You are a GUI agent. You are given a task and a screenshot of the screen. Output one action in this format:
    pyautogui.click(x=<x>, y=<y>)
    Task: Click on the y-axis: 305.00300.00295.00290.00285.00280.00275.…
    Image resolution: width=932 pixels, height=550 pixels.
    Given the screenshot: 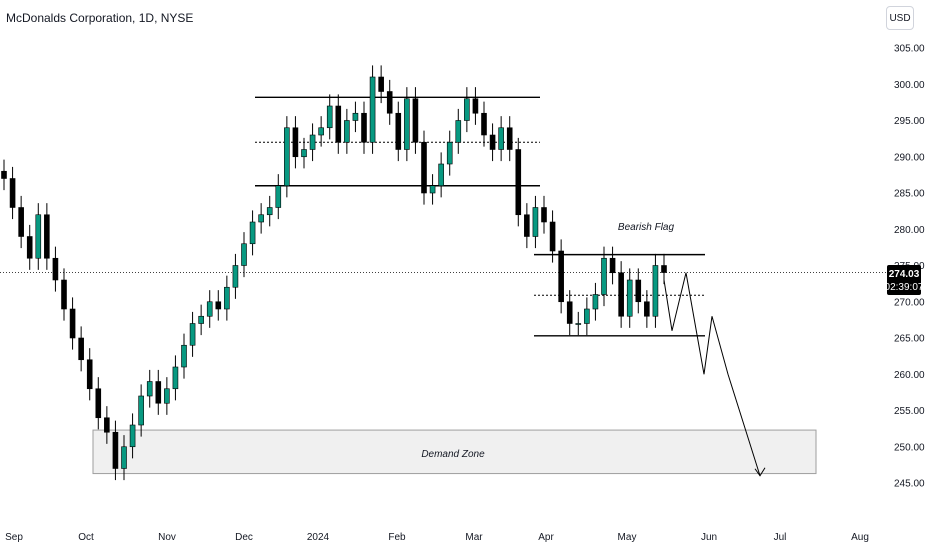 What is the action you would take?
    pyautogui.click(x=909, y=267)
    